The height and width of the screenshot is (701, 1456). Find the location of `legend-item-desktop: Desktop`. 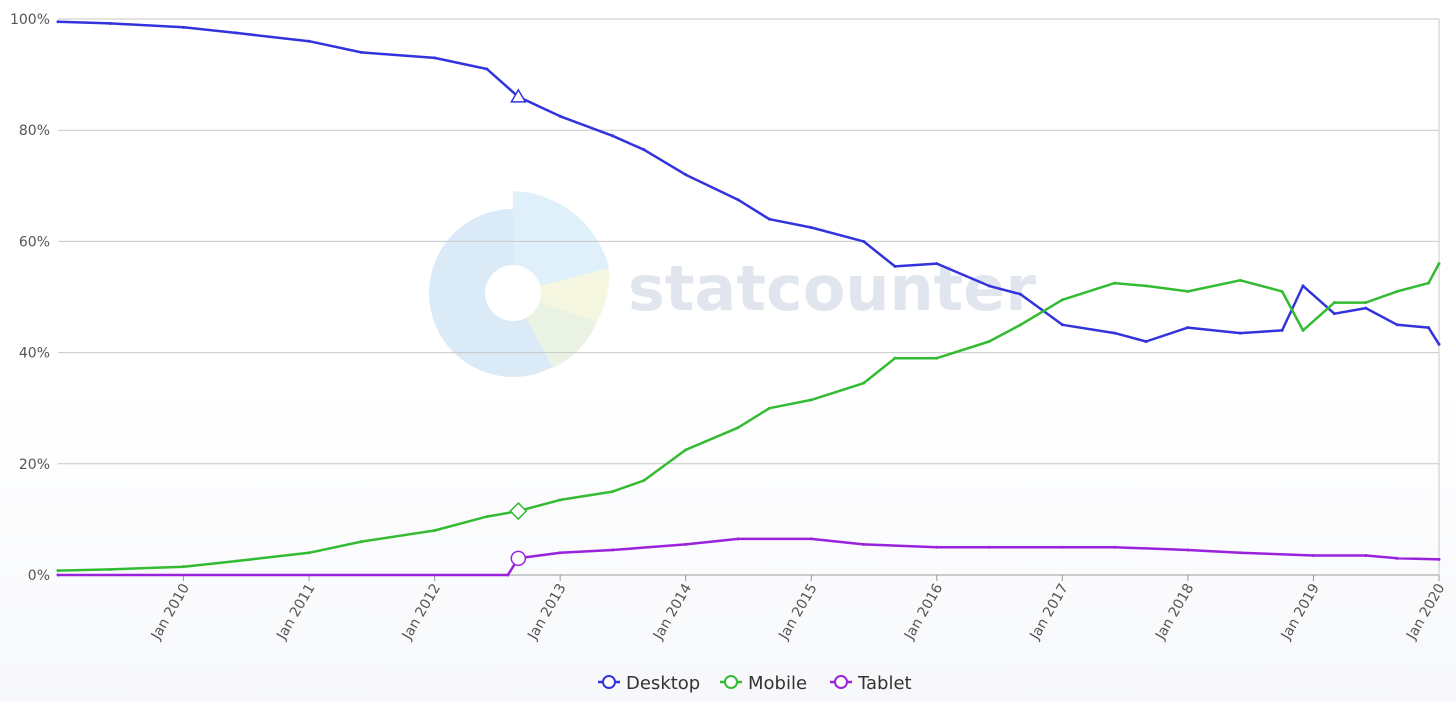

legend-item-desktop: Desktop is located at coordinates (649, 683).